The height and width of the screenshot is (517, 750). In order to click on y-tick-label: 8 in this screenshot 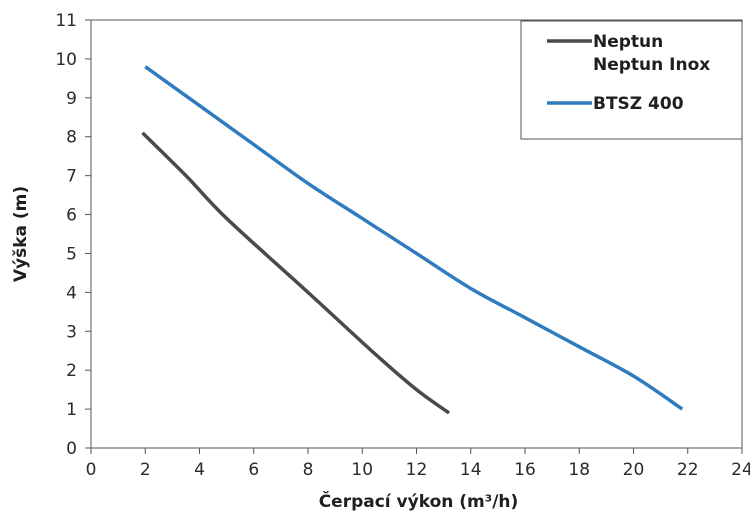, I will do `click(71, 138)`.